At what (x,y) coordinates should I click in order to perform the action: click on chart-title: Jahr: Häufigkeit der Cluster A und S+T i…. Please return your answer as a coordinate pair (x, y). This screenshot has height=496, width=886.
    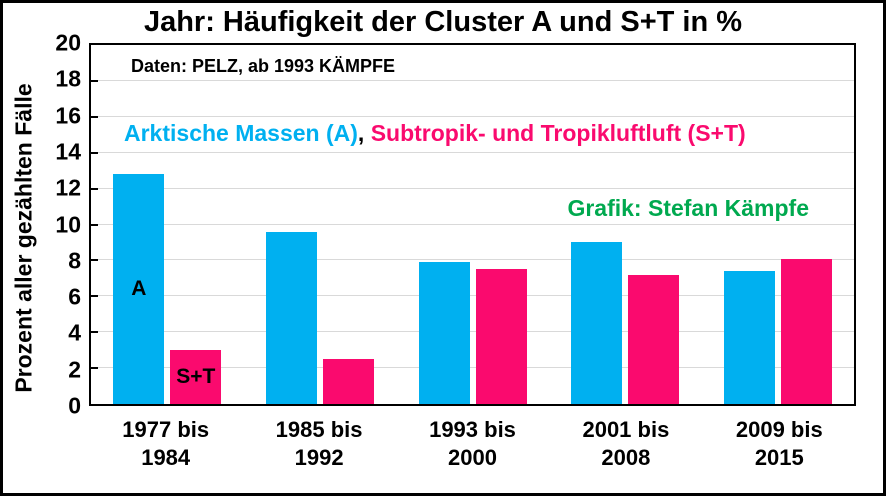
    Looking at the image, I should click on (443, 22).